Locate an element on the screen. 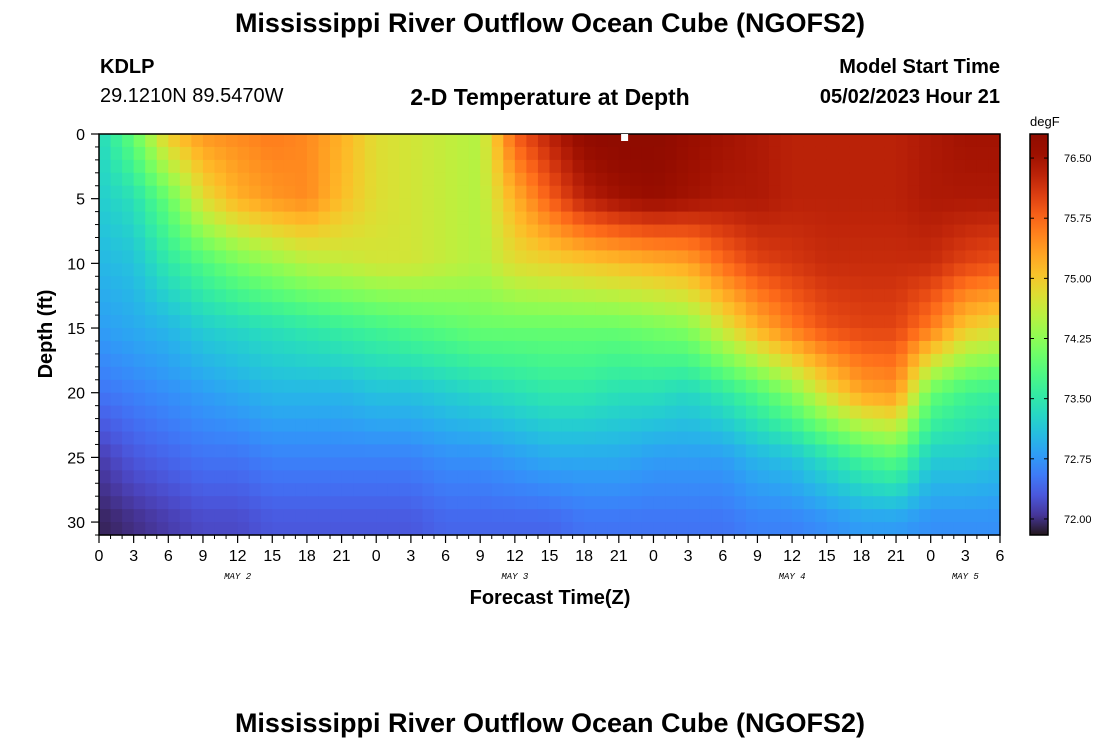 Image resolution: width=1100 pixels, height=750 pixels. y-tick-label: 25 is located at coordinates (76, 458).